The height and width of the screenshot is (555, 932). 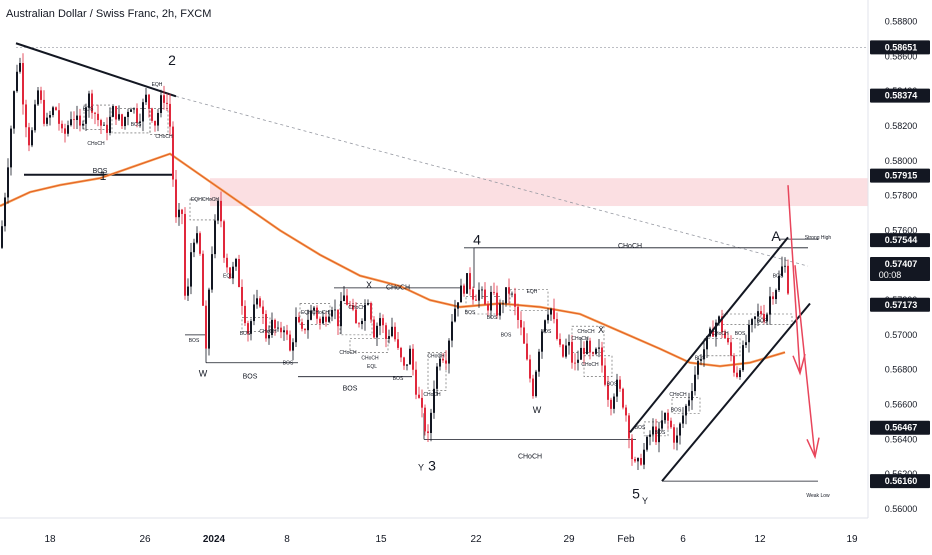 What do you see at coordinates (901, 161) in the screenshot?
I see `y-tick-4: 0.58000` at bounding box center [901, 161].